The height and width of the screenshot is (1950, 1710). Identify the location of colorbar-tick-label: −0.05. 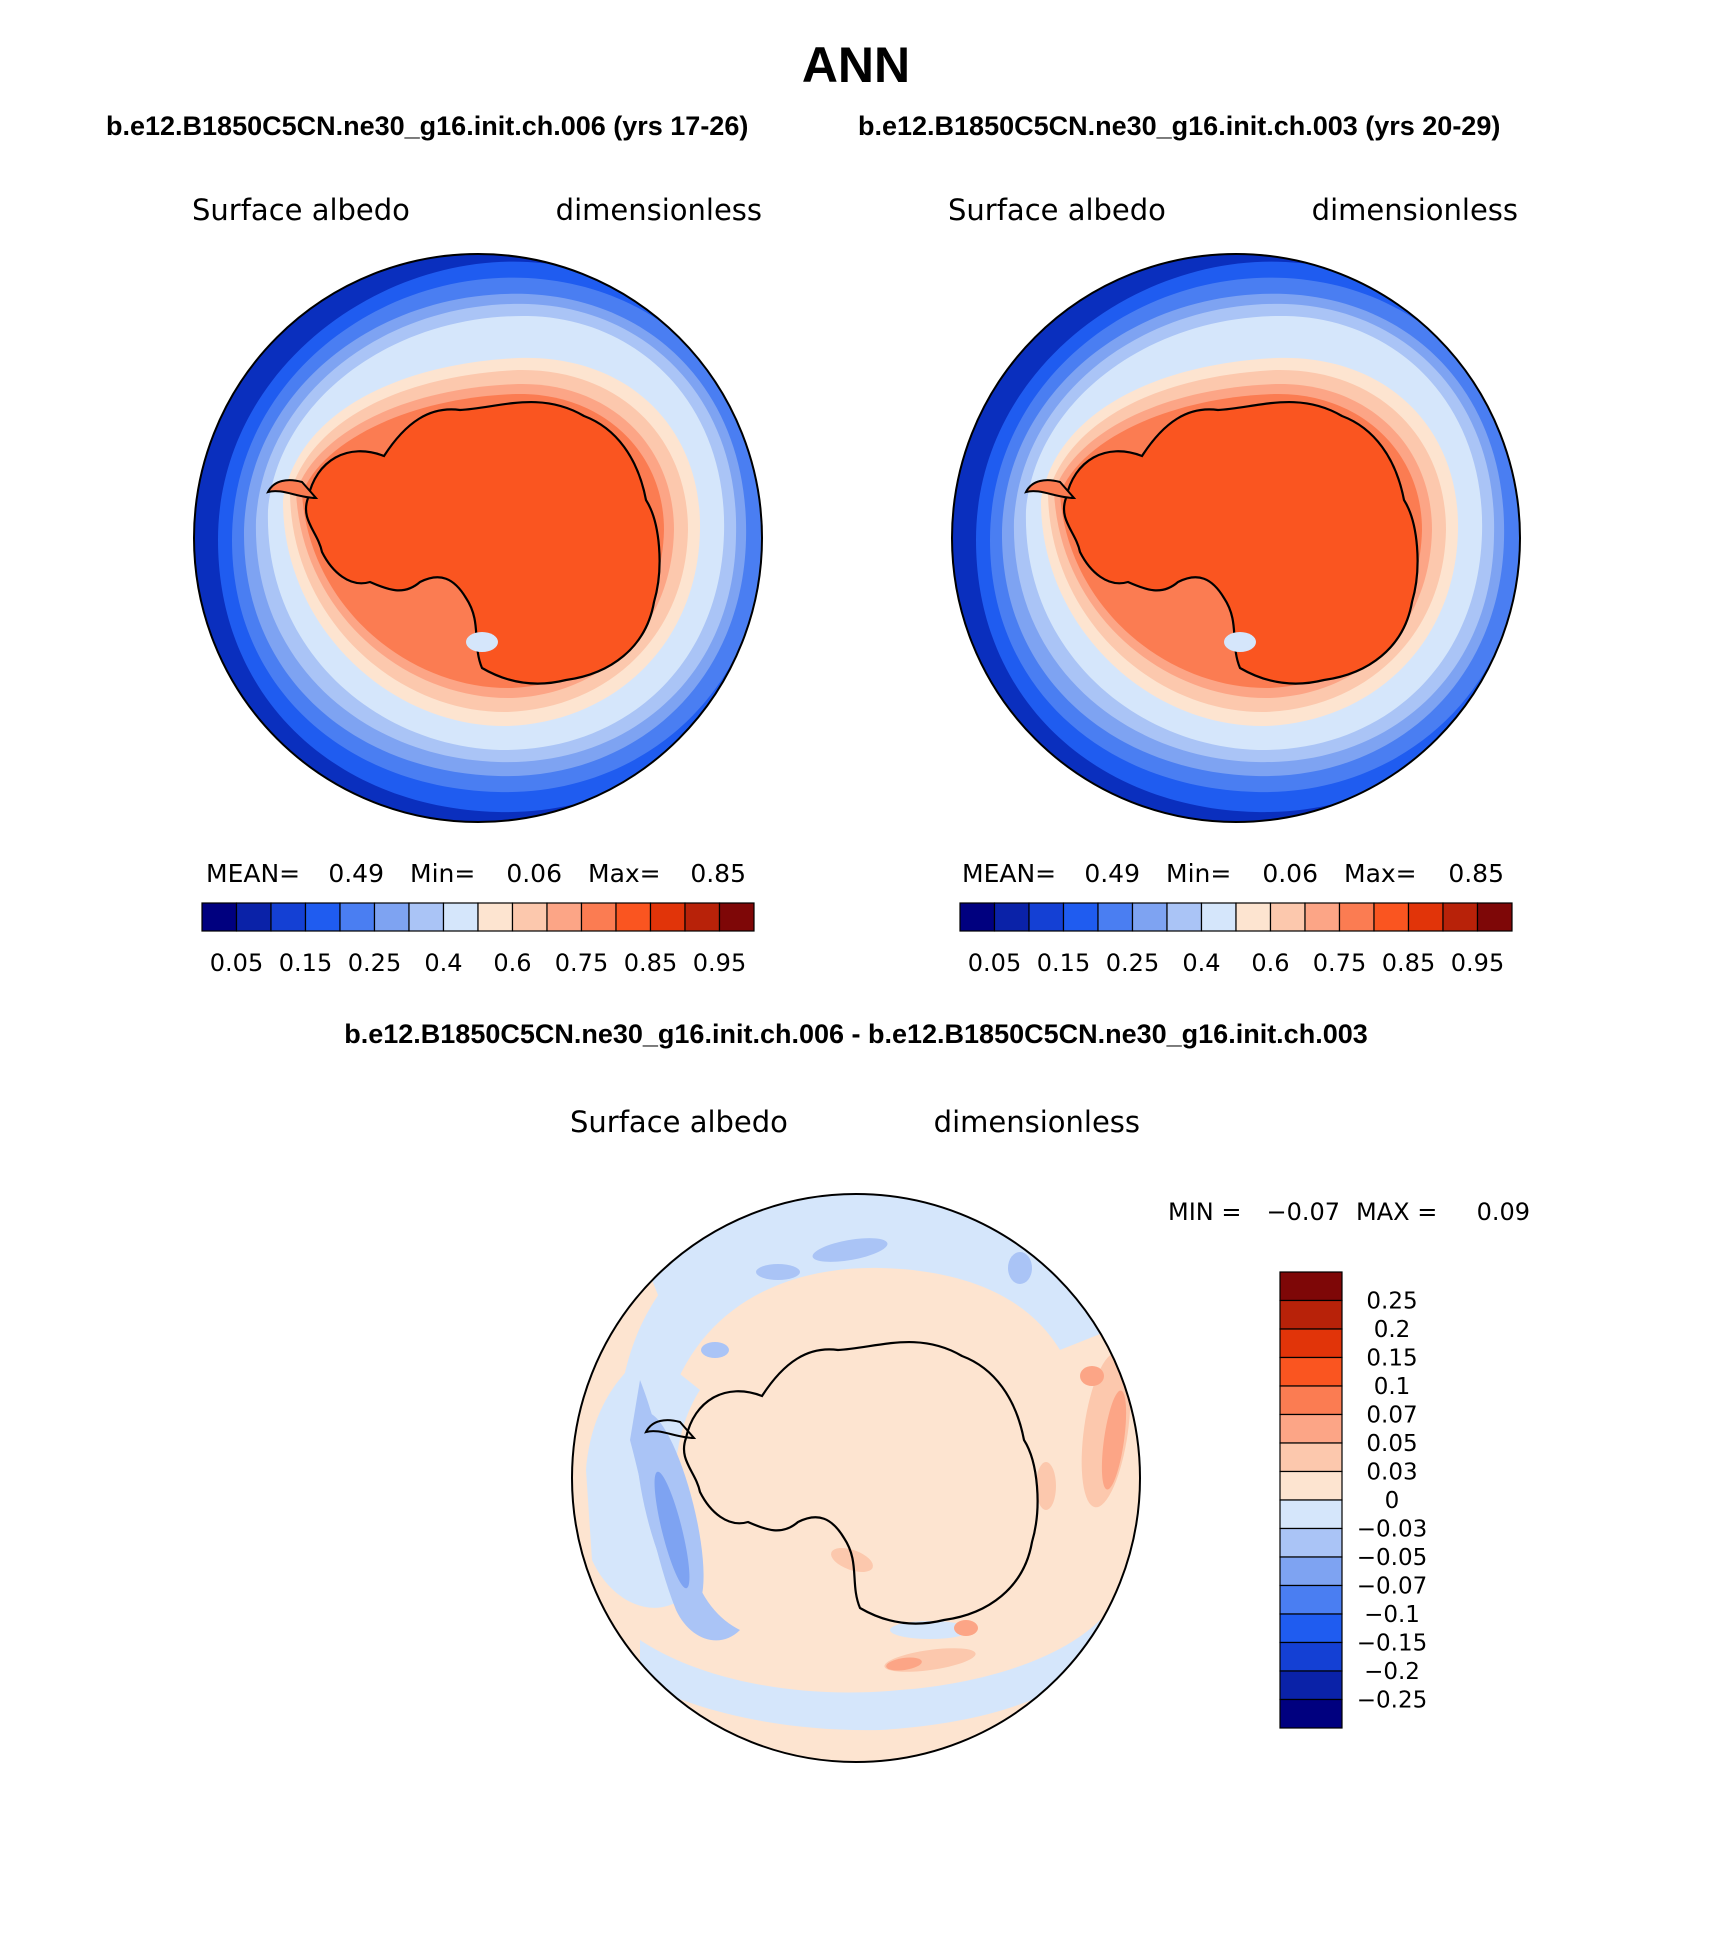
(1392, 1558).